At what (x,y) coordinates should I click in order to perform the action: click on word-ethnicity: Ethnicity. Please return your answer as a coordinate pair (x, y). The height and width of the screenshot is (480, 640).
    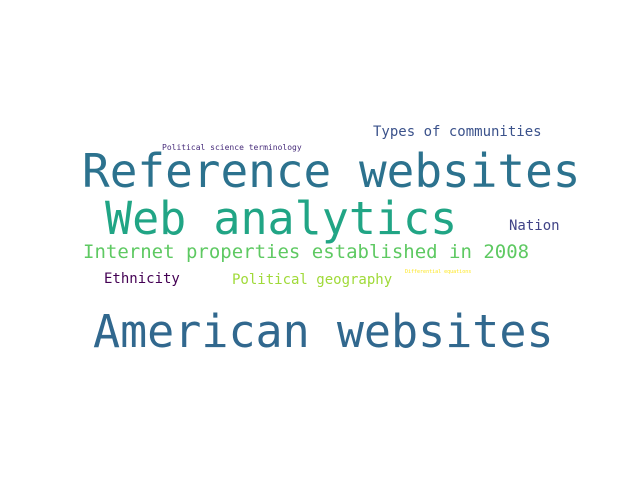
    Looking at the image, I should click on (142, 279).